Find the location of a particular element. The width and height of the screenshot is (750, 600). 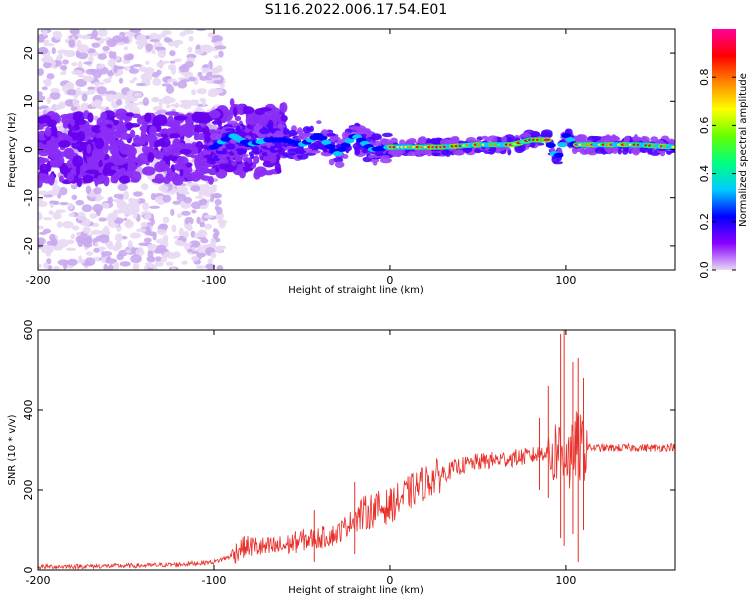

colorbar-tick-label: 0.8 is located at coordinates (704, 77).